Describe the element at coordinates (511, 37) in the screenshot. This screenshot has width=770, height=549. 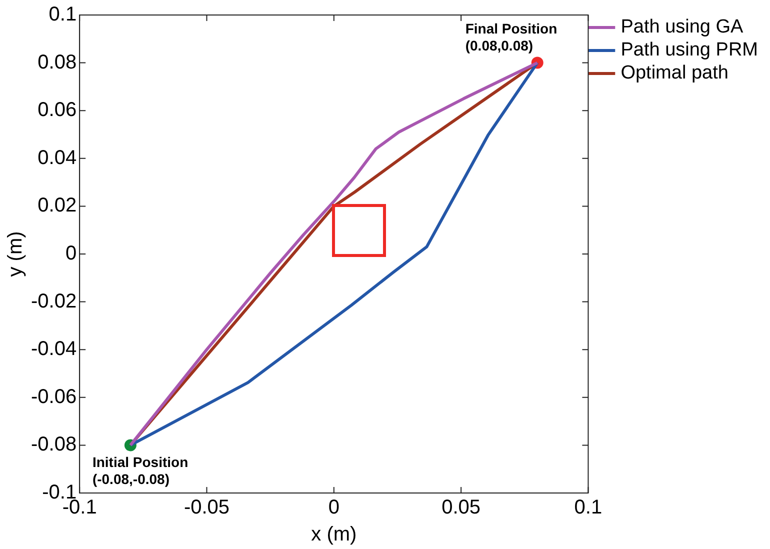
I see `annotation: Final Position (0.08,0.08)` at that location.